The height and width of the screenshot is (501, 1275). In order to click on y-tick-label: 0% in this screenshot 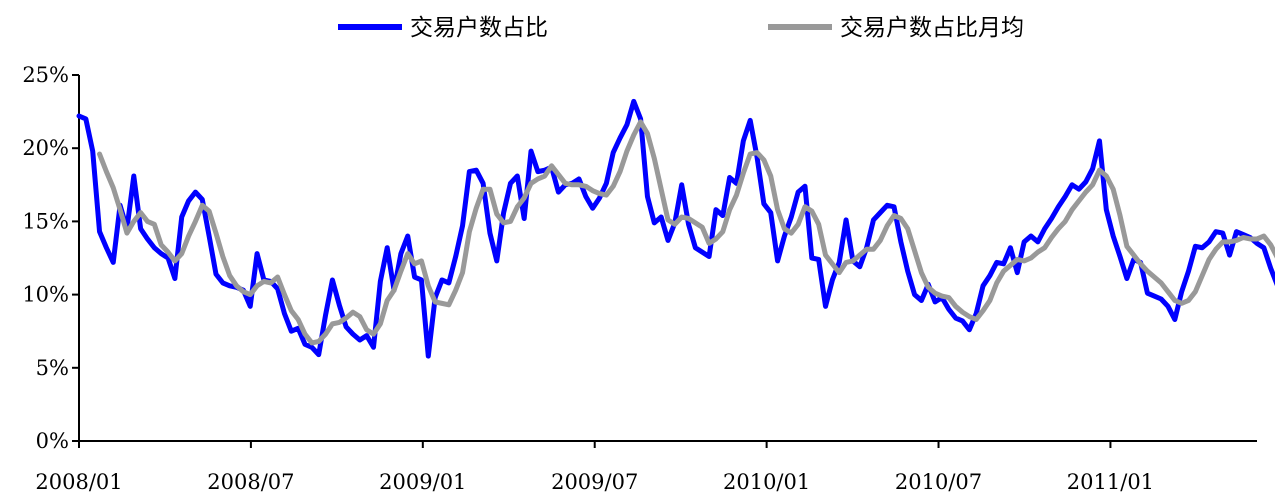, I will do `click(52, 441)`.